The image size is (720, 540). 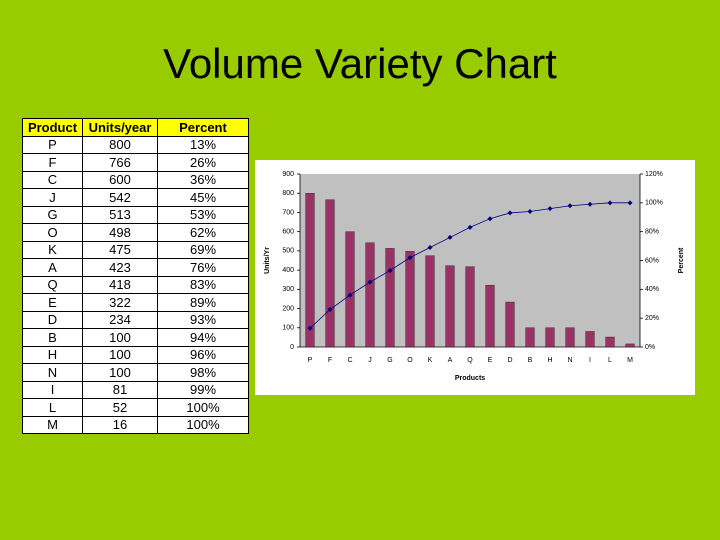 I want to click on table-cell: 498, so click(x=120, y=232).